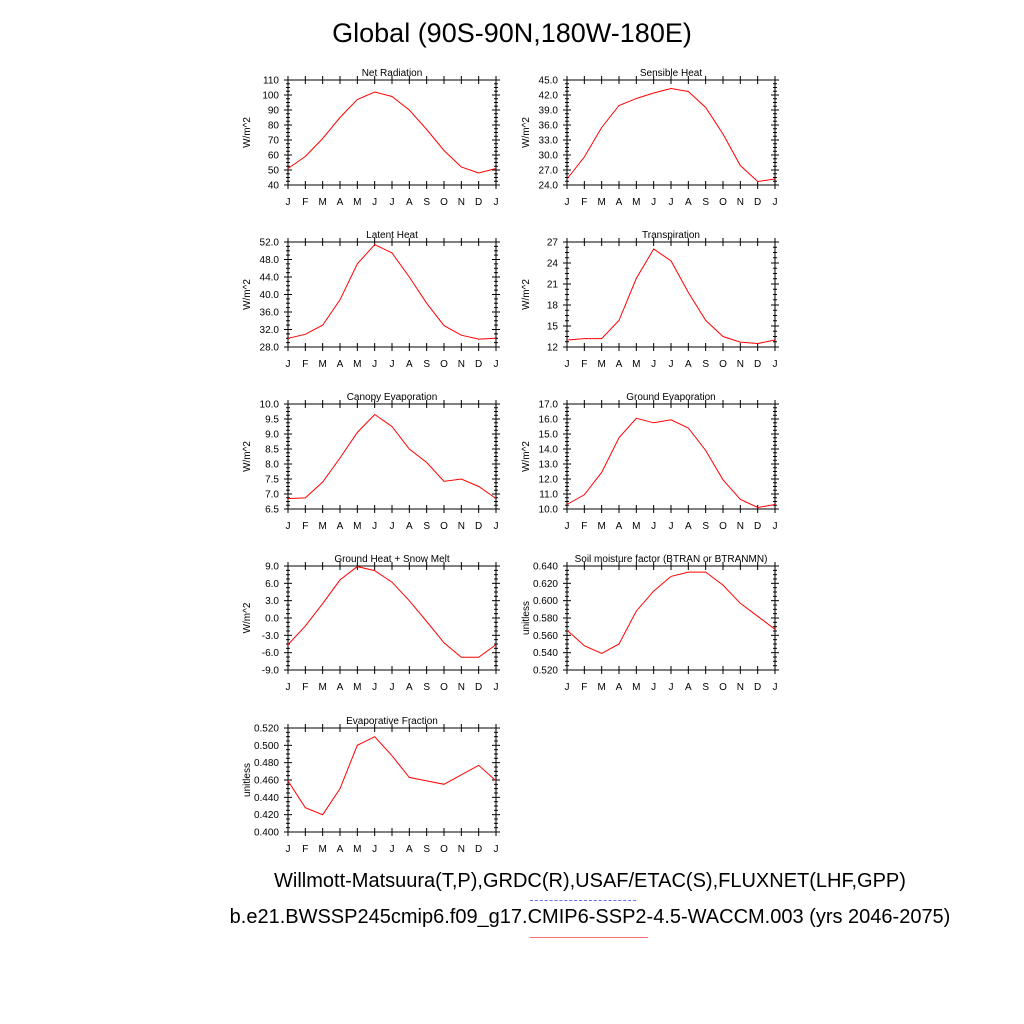 The image size is (1024, 1024). What do you see at coordinates (548, 495) in the screenshot?
I see `y-tick-label: 11.0` at bounding box center [548, 495].